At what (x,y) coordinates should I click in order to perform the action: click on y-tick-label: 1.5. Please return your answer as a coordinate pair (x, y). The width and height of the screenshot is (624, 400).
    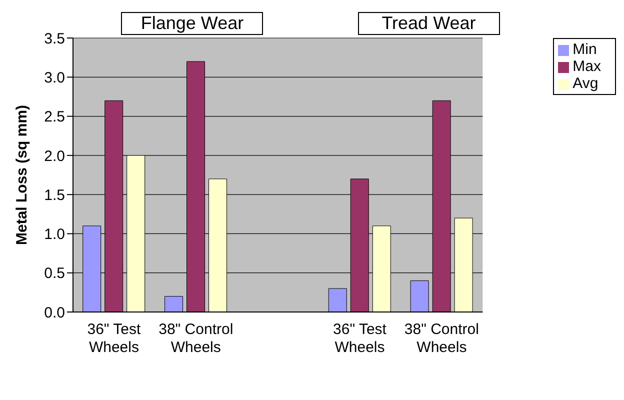
    Looking at the image, I should click on (54, 195).